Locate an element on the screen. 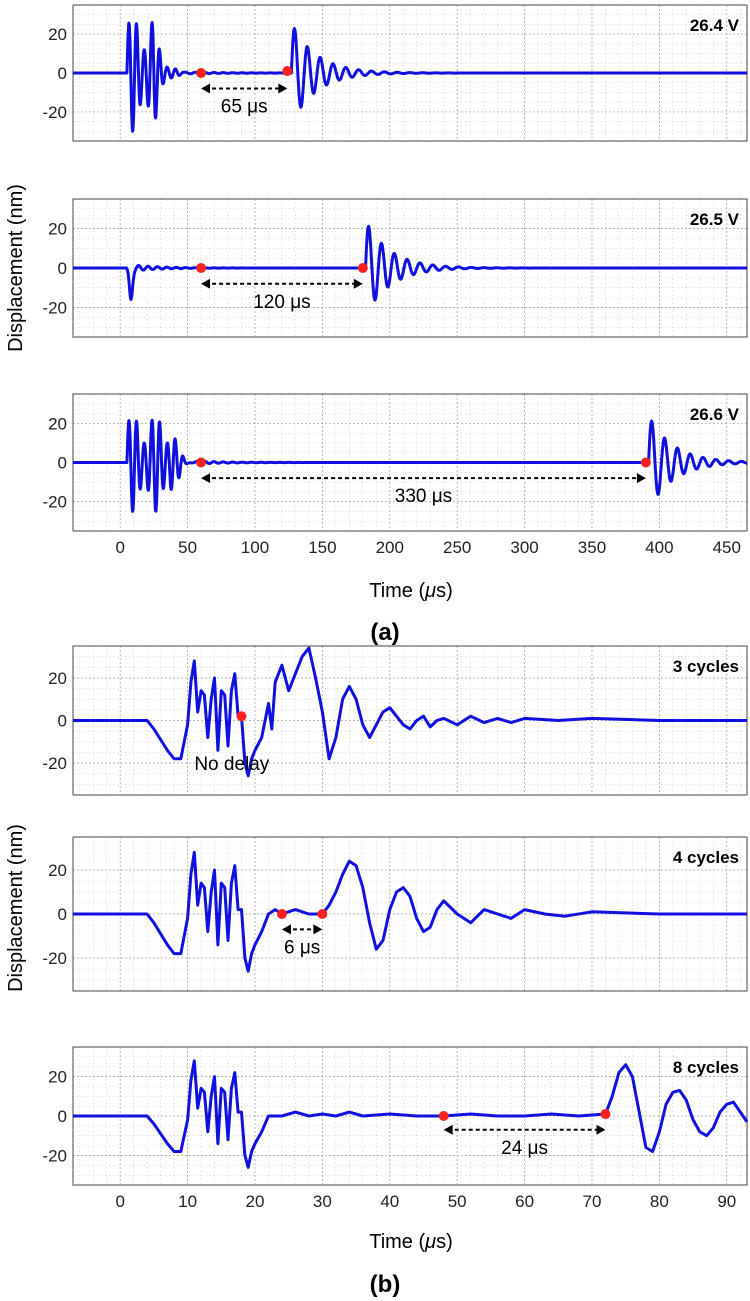 The height and width of the screenshot is (1301, 750). condition-label: 8 cycles is located at coordinates (706, 1067).